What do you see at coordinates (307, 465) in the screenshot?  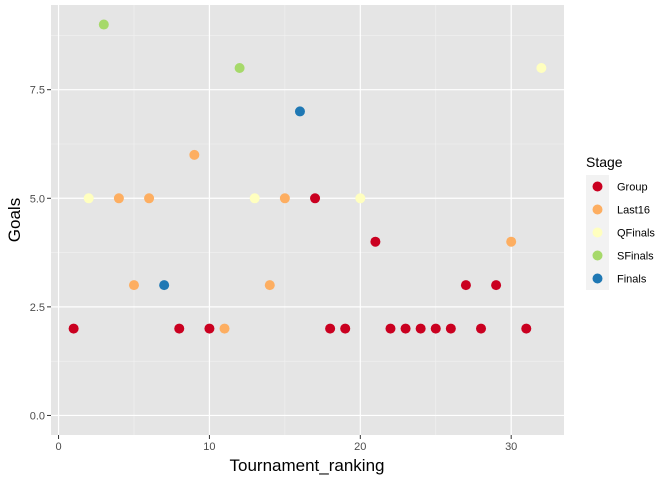 I see `x-axis-title: Tournament_ranking` at bounding box center [307, 465].